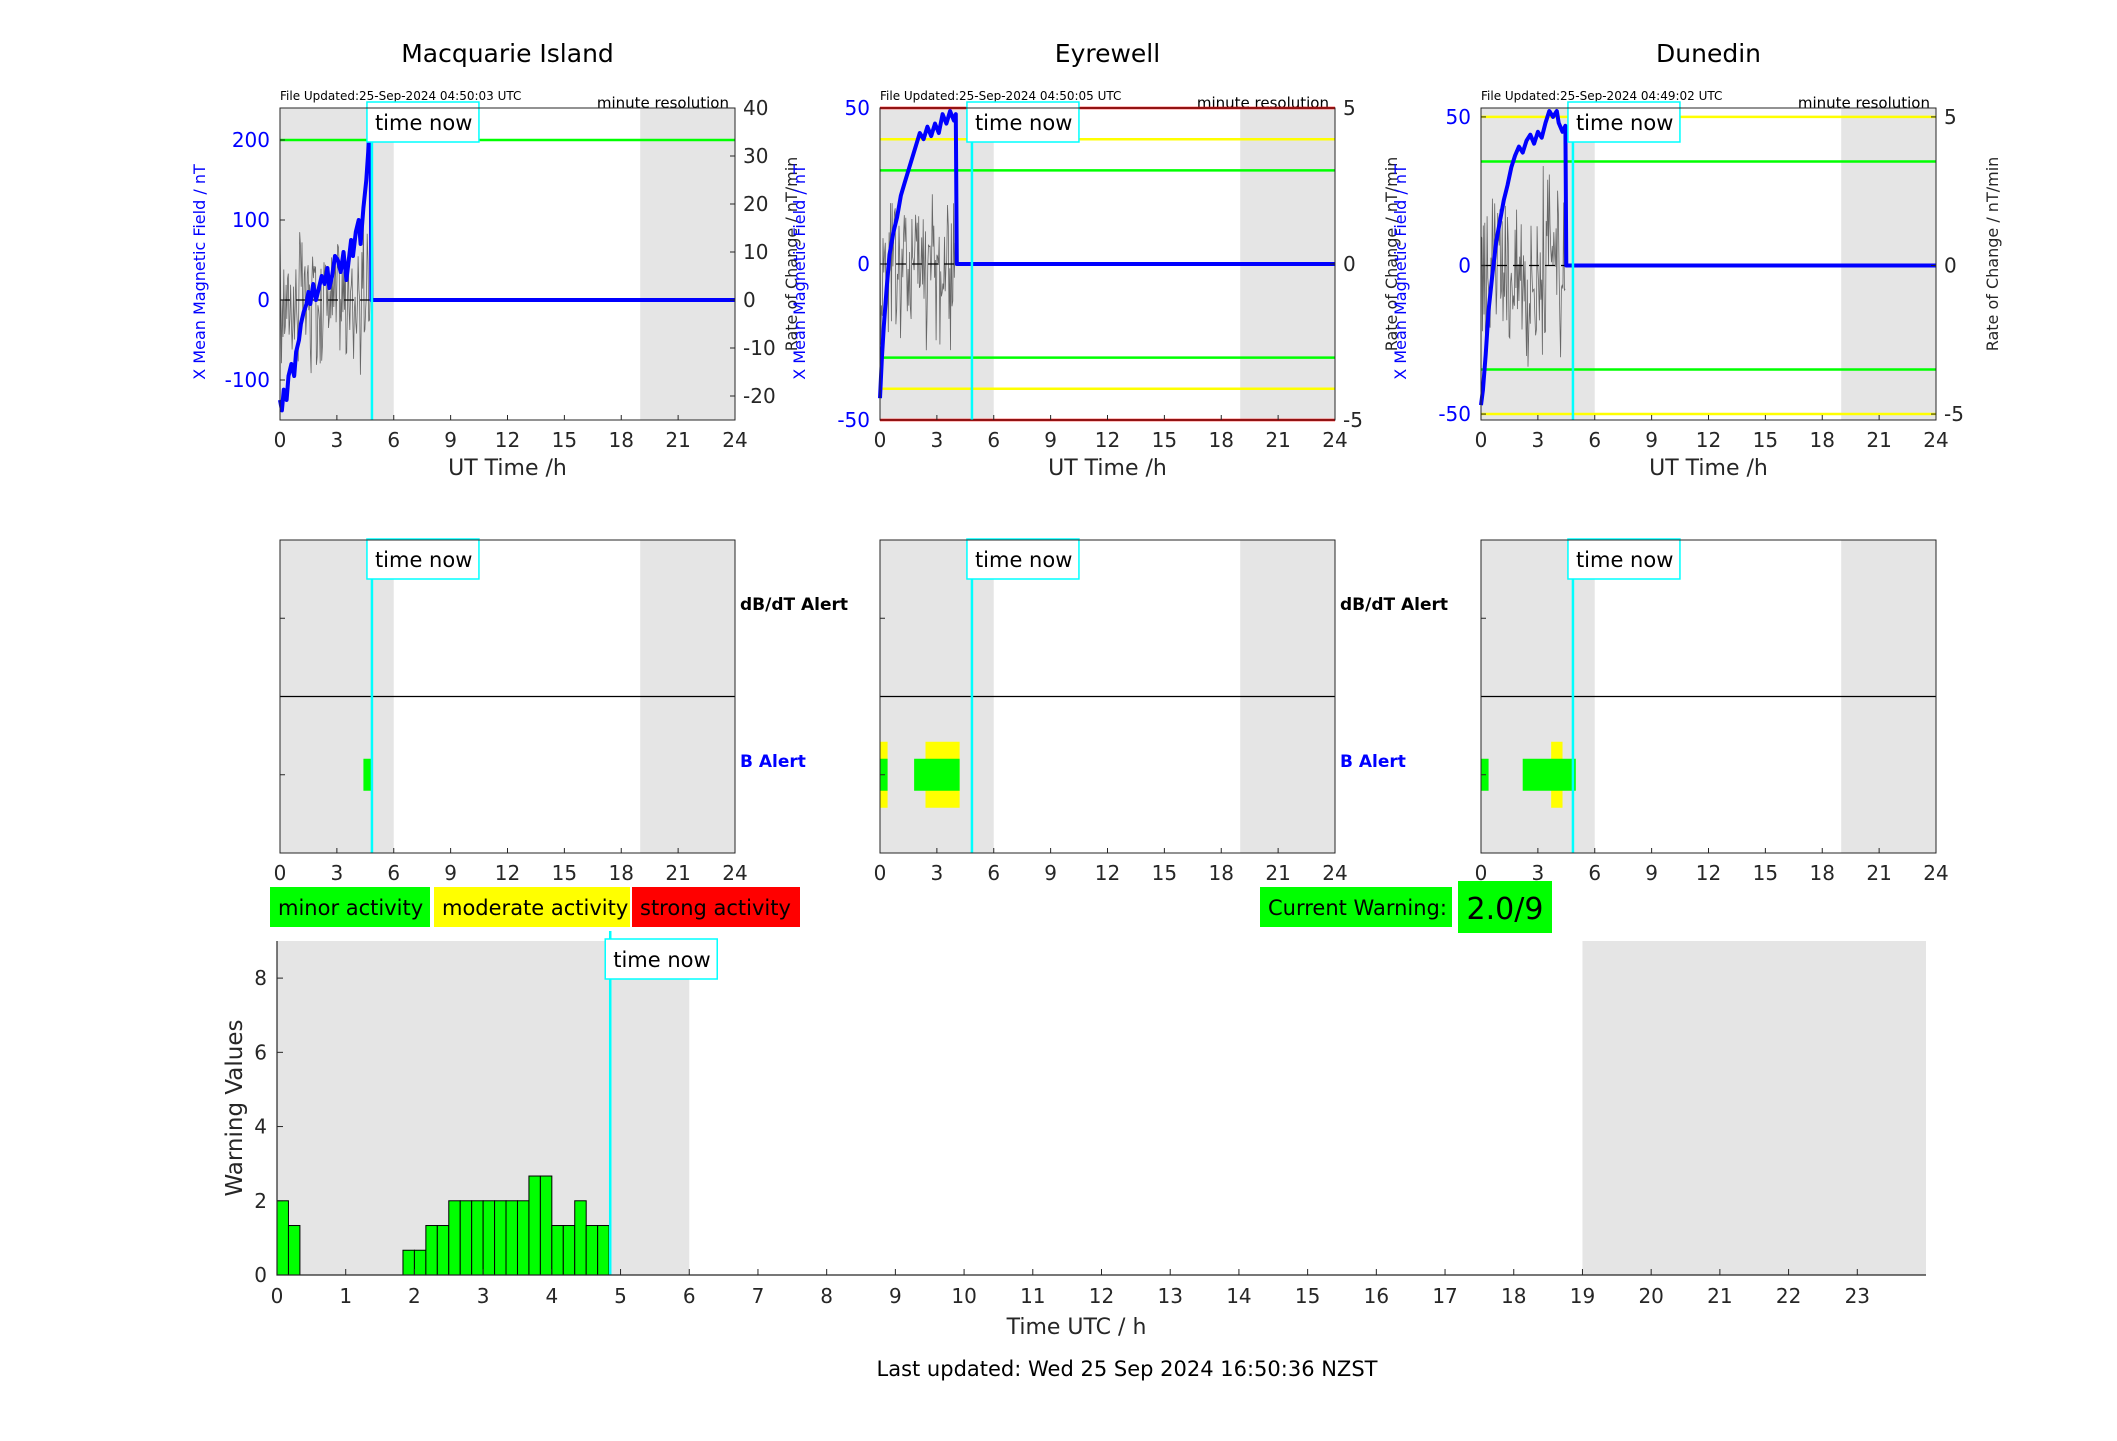 This screenshot has height=1441, width=2117. Describe the element at coordinates (1444, 1296) in the screenshot. I see `x-tick-label: 17` at that location.